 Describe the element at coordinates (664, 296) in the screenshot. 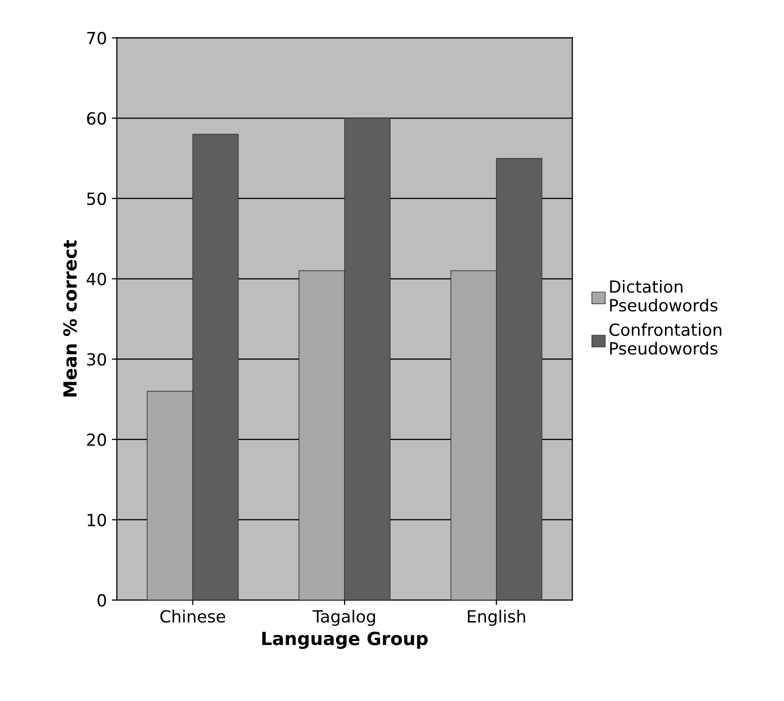

I see `legend-label: Dictation Pseudowords` at that location.